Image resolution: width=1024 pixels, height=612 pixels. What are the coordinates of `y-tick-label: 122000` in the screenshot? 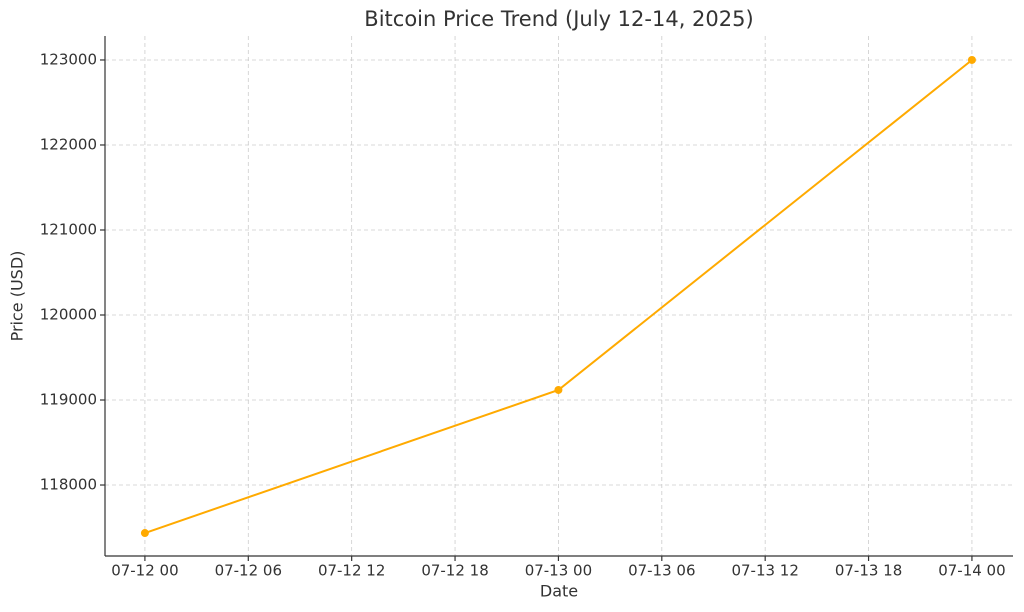 It's located at (68, 144).